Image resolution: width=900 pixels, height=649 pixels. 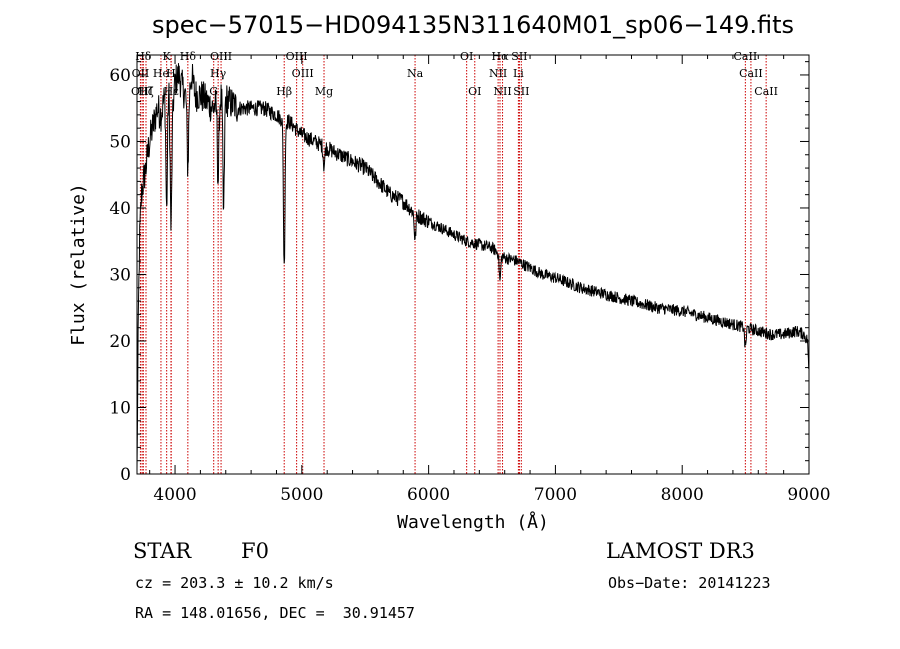 I want to click on spectral-line-label: G, so click(x=213, y=91).